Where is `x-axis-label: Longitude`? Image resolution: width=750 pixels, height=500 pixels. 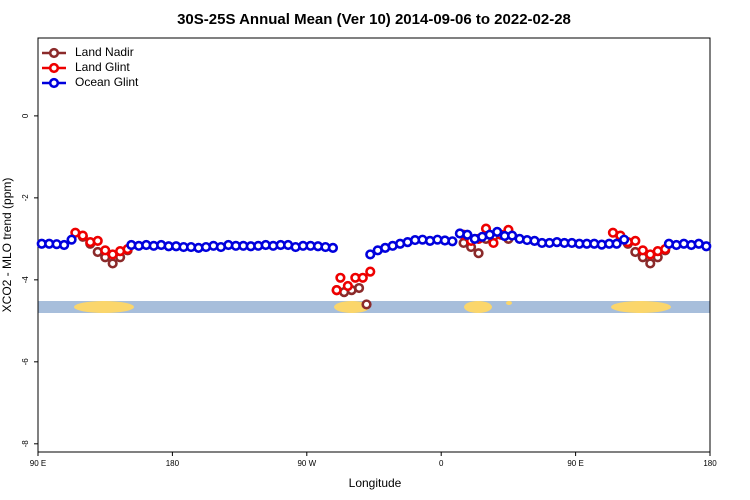 x-axis-label: Longitude is located at coordinates (375, 483).